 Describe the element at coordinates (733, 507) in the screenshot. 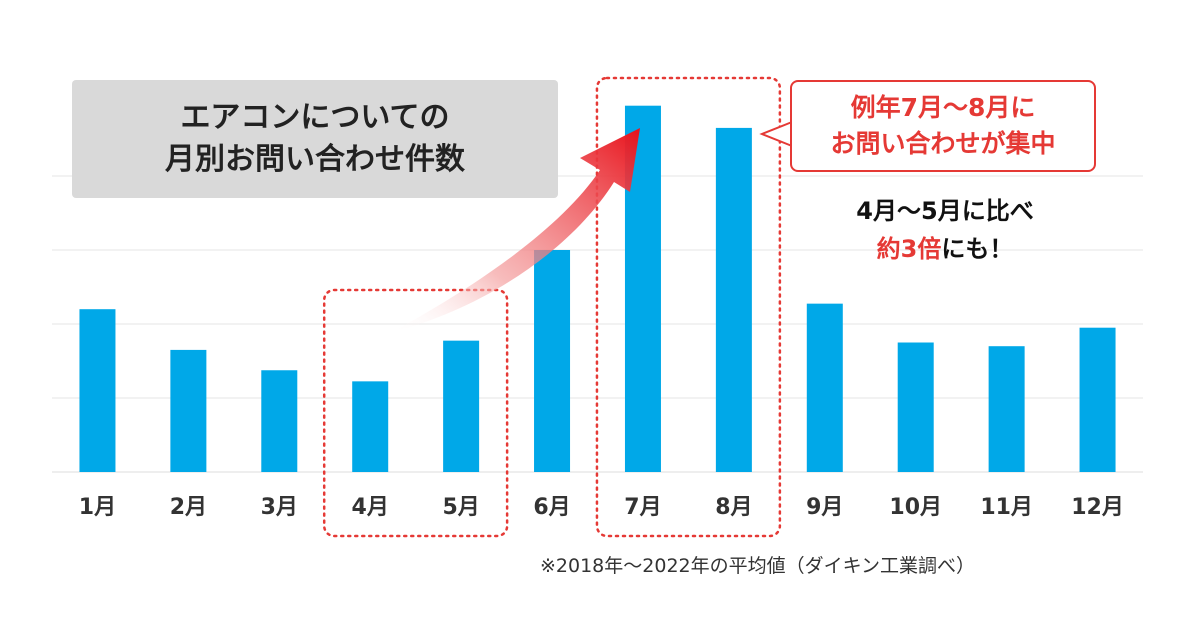

I see `x-tick-label: 8月` at that location.